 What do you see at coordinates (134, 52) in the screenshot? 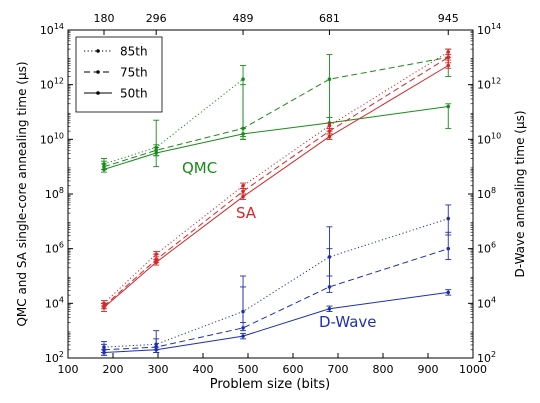
I see `legend-label-85th: 85th` at bounding box center [134, 52].